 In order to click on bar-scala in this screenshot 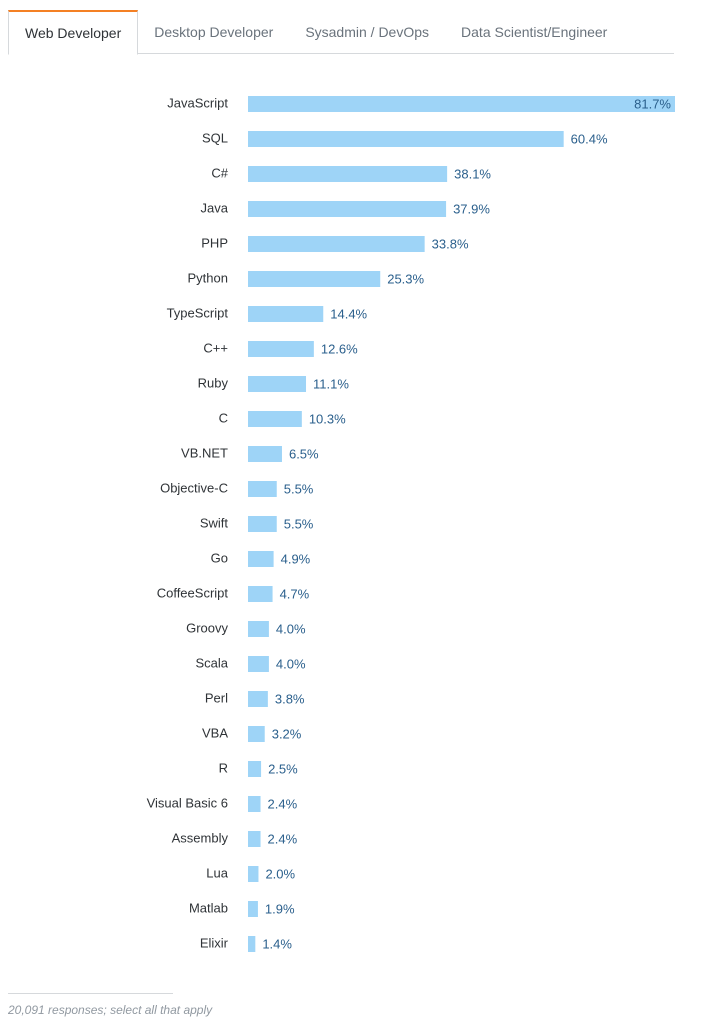, I will do `click(258, 664)`.